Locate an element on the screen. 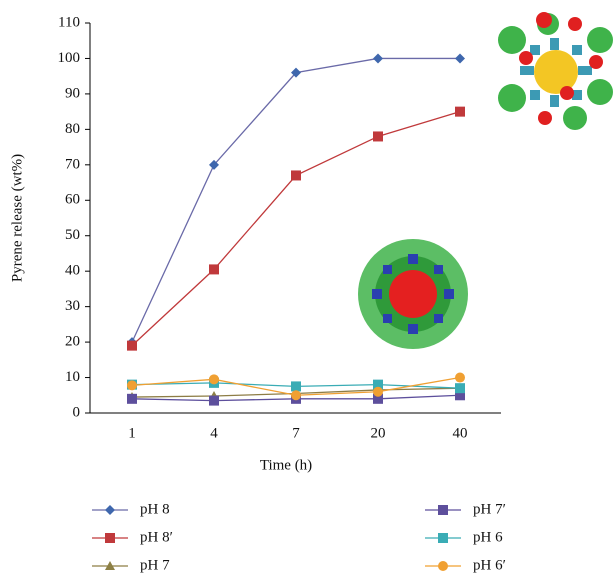 This screenshot has height=577, width=613. y-tick-label: 100 is located at coordinates (69, 58).